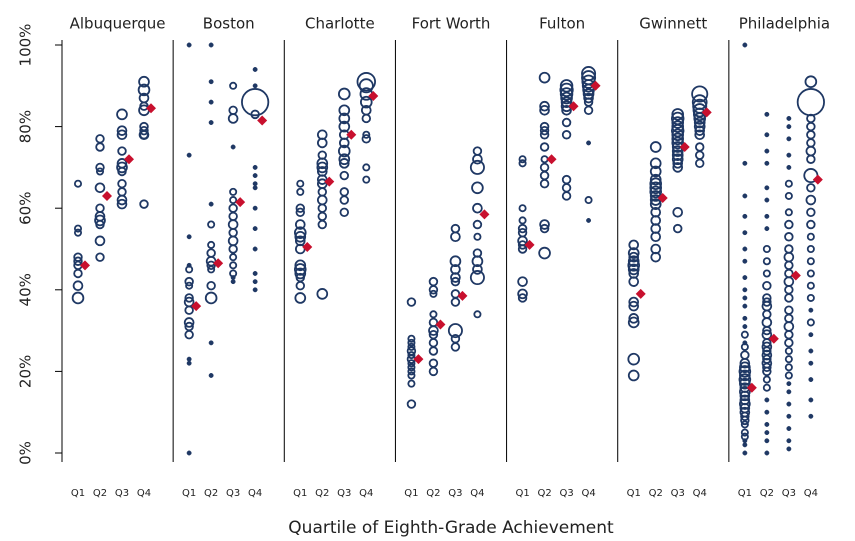 The width and height of the screenshot is (855, 541). What do you see at coordinates (477, 493) in the screenshot?
I see `x-tick-label: Q4` at bounding box center [477, 493].